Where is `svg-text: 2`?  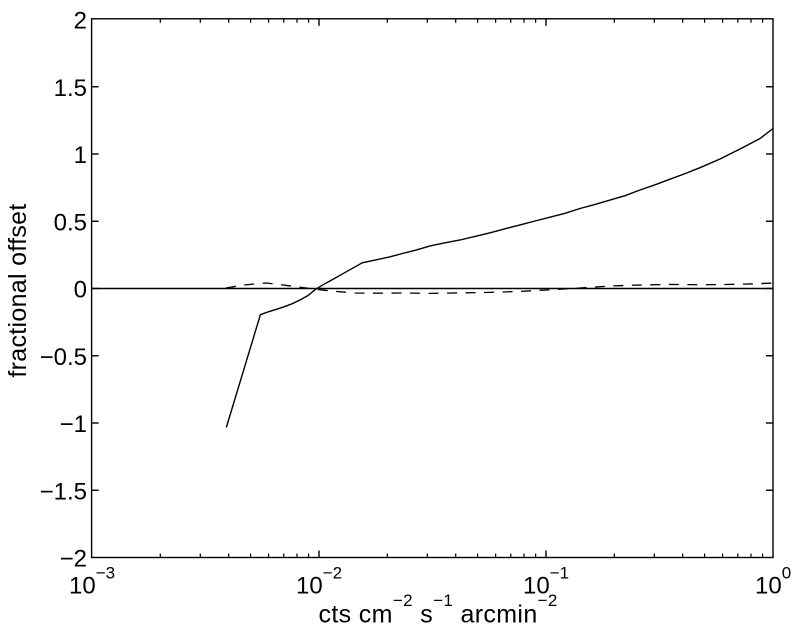
svg-text: 2 is located at coordinates (80, 21).